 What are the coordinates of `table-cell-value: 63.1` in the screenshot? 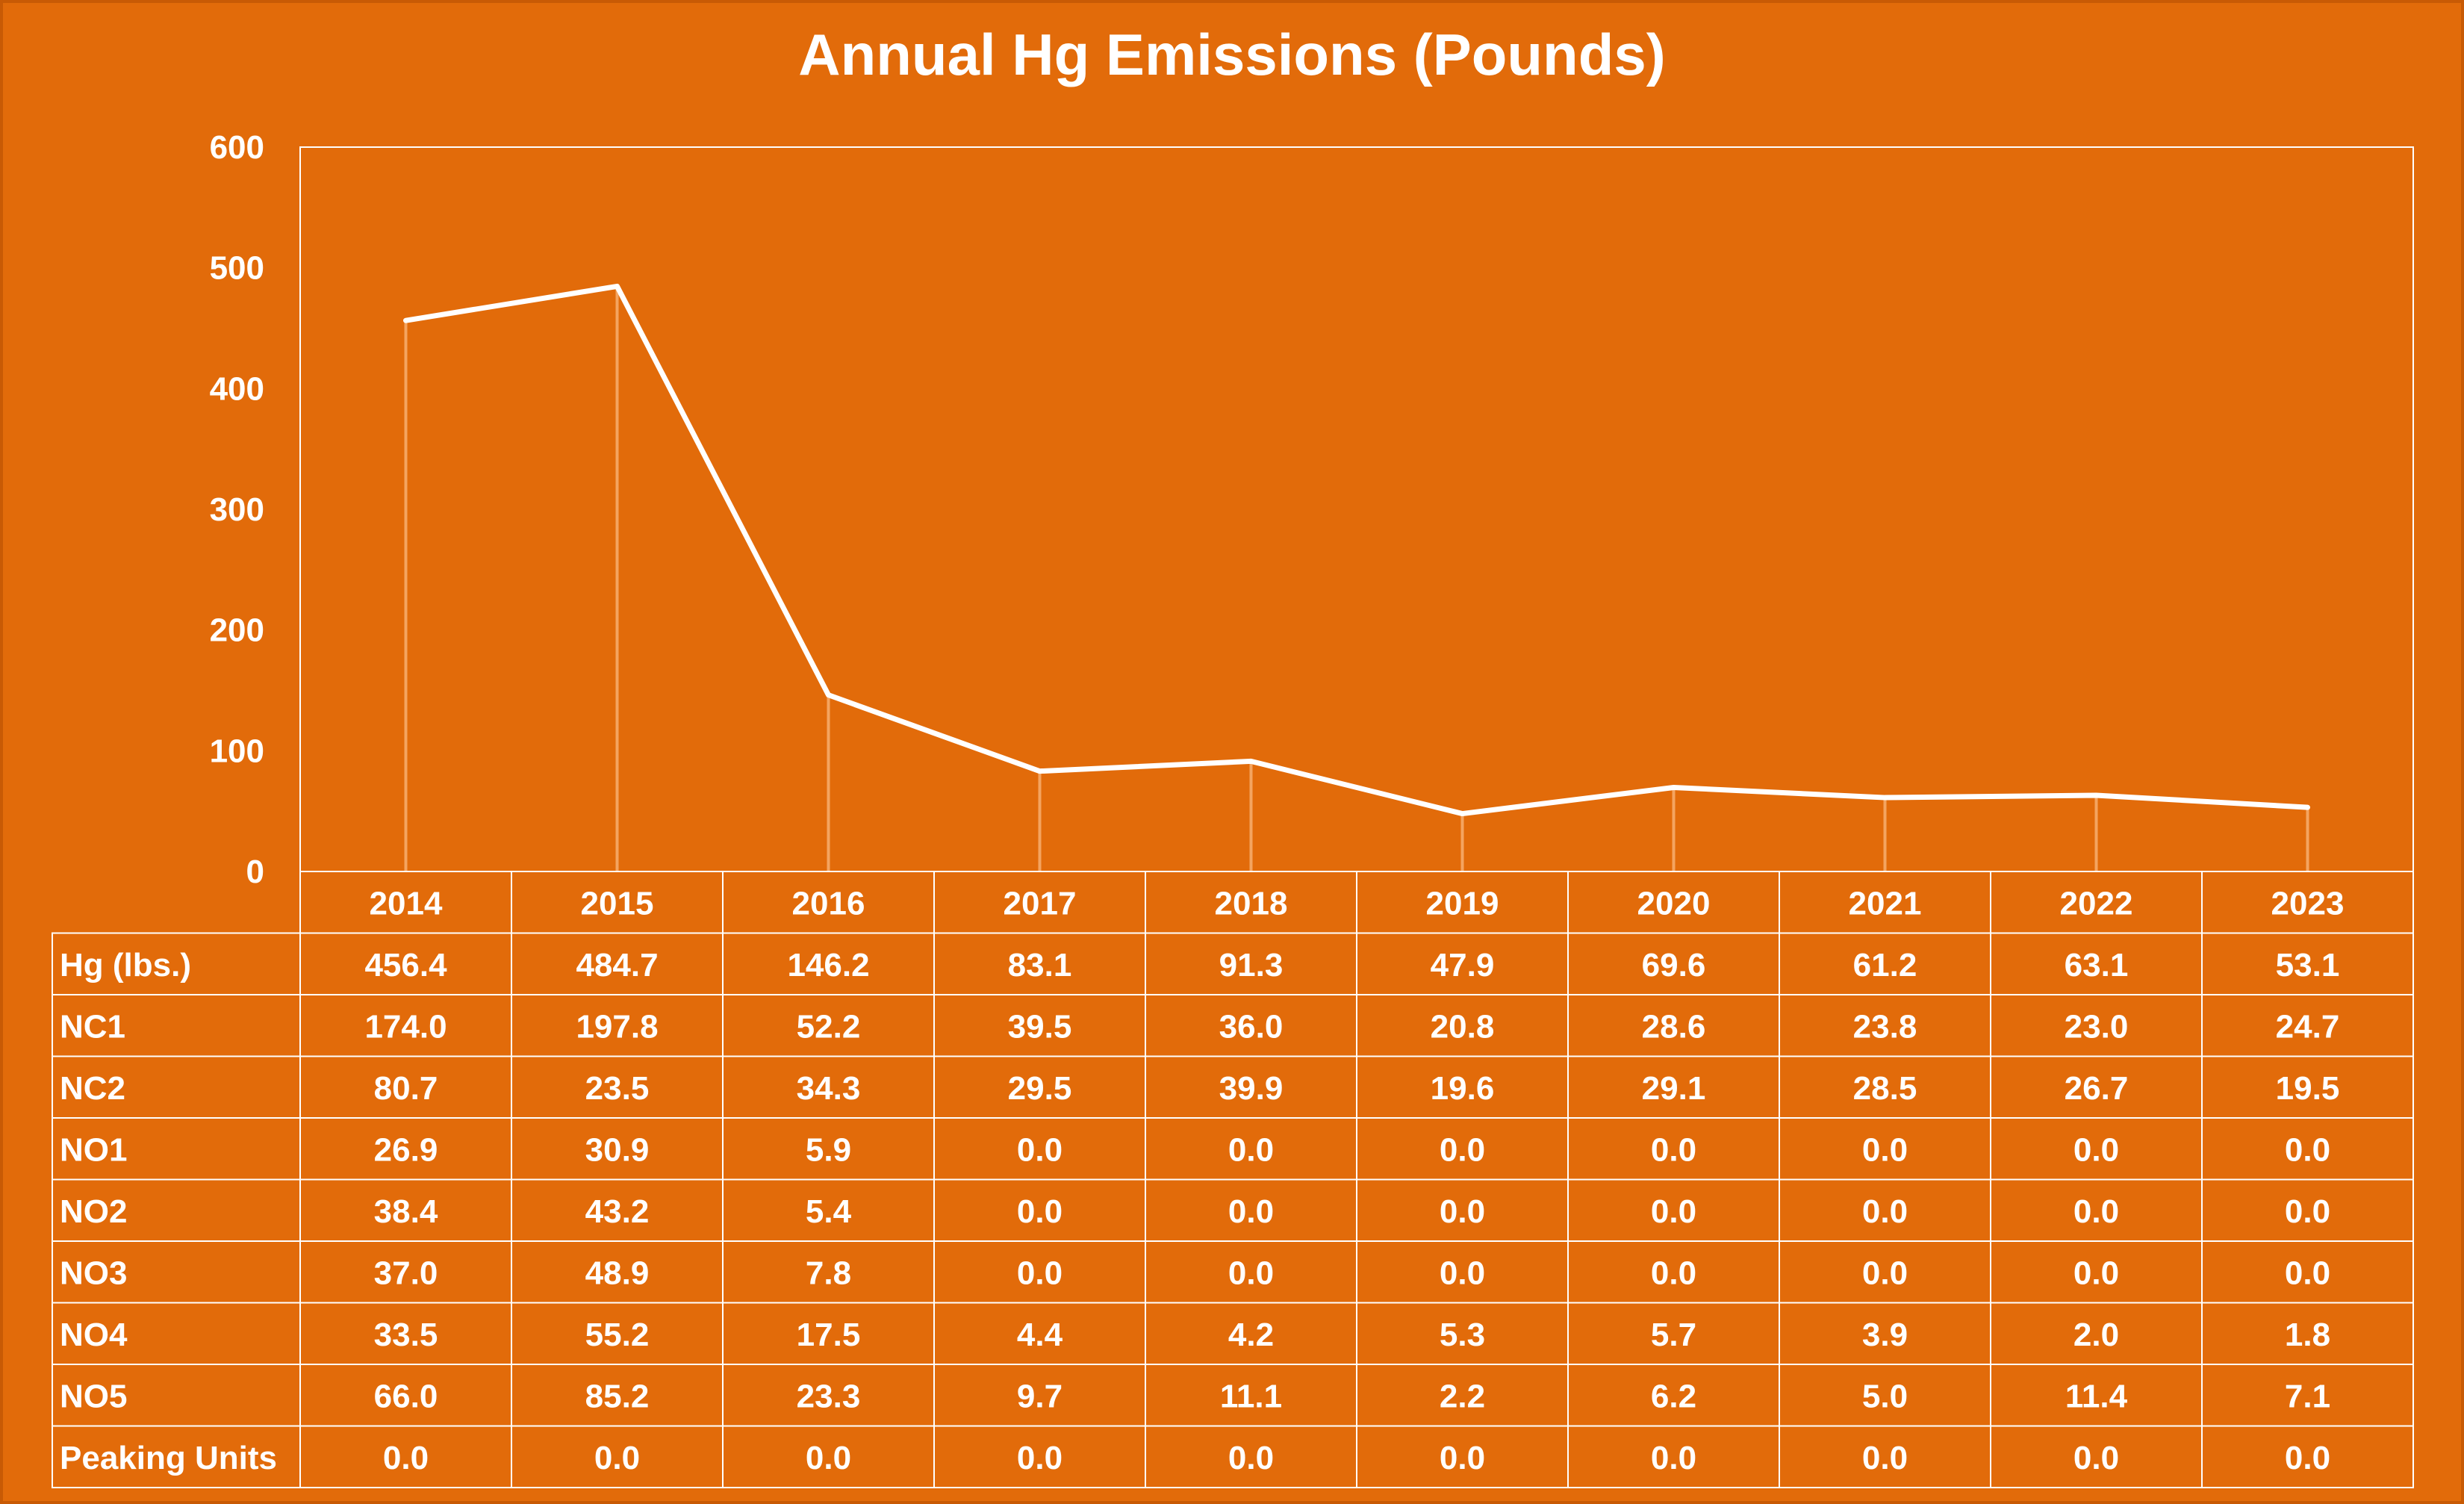 It's located at (2097, 965).